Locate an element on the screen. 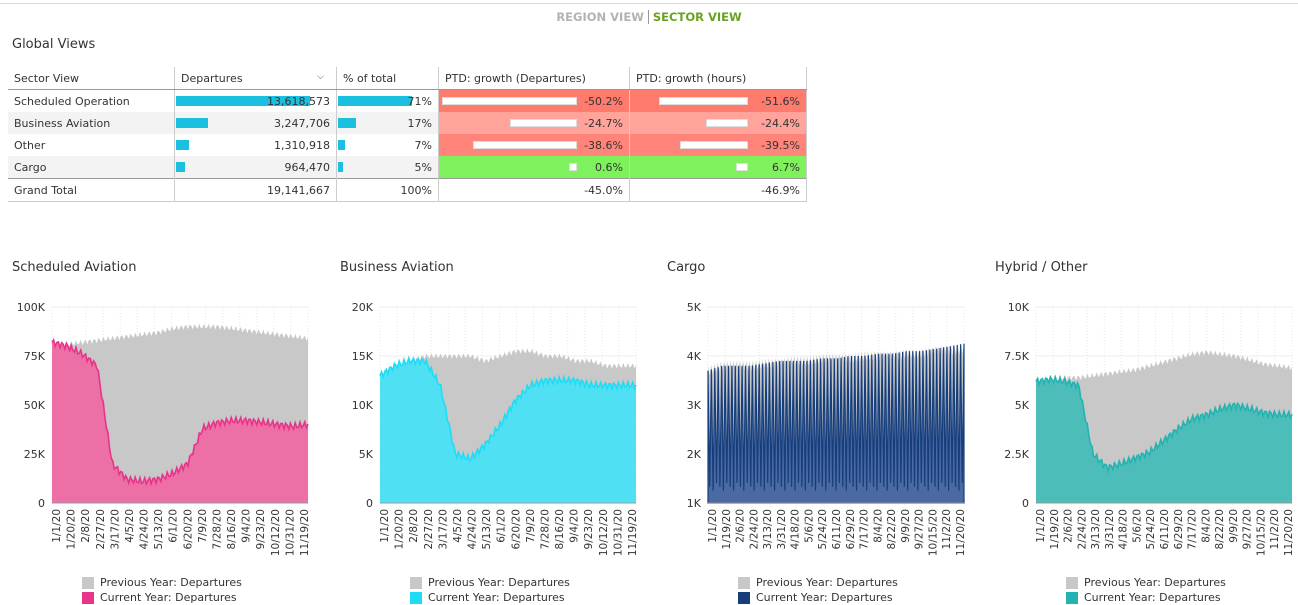  series-current-line is located at coordinates (180, 412).